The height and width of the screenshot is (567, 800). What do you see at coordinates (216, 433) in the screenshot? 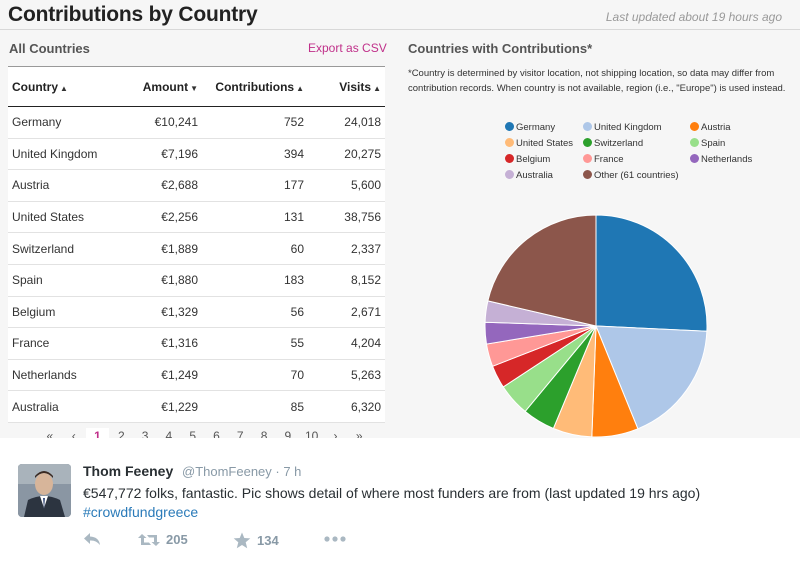
I see `pagination-page-button: 6` at bounding box center [216, 433].